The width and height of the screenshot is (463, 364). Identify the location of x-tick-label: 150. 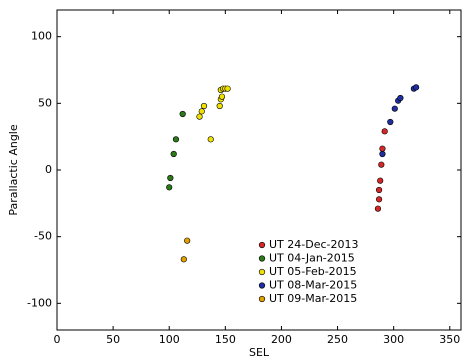
(225, 339).